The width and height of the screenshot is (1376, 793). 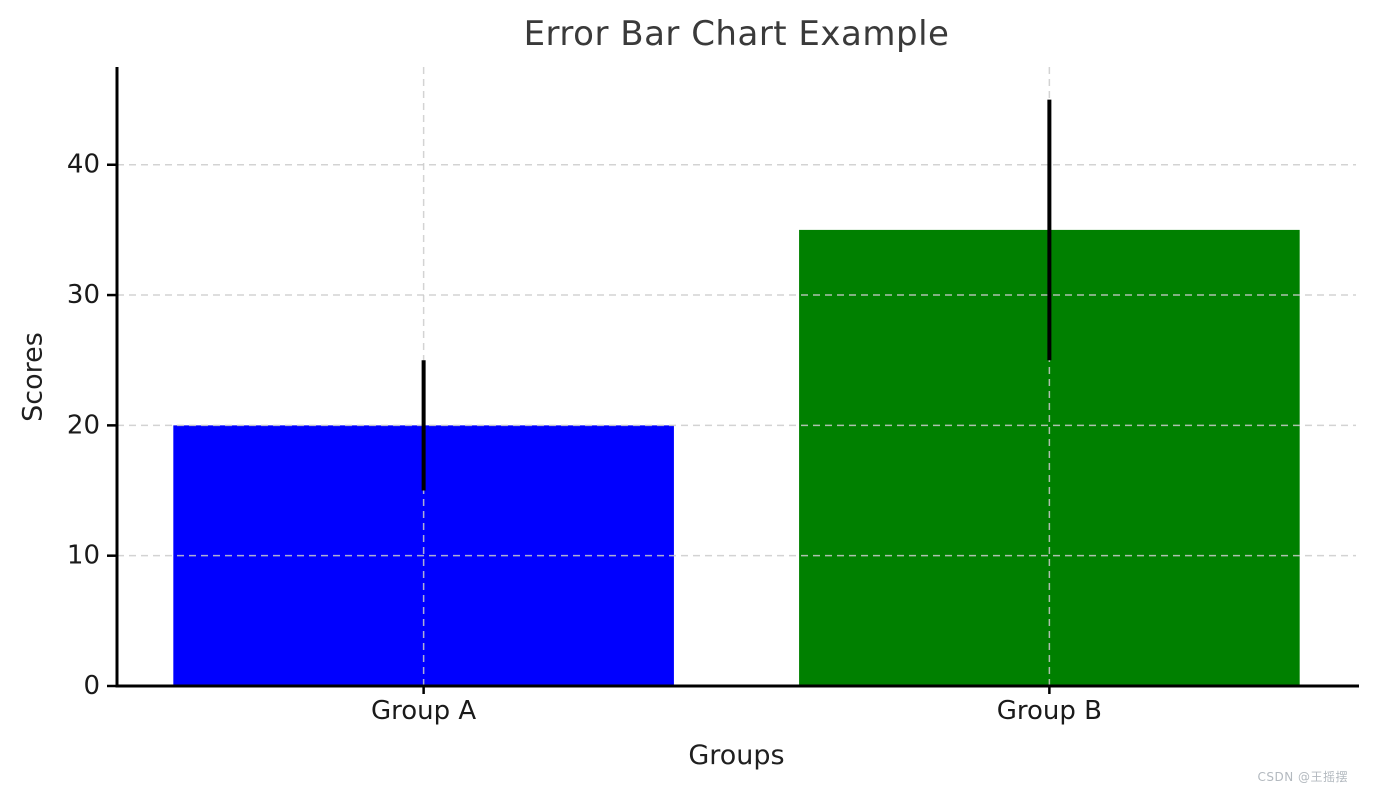 What do you see at coordinates (736, 755) in the screenshot?
I see `x-axis-label: Groups` at bounding box center [736, 755].